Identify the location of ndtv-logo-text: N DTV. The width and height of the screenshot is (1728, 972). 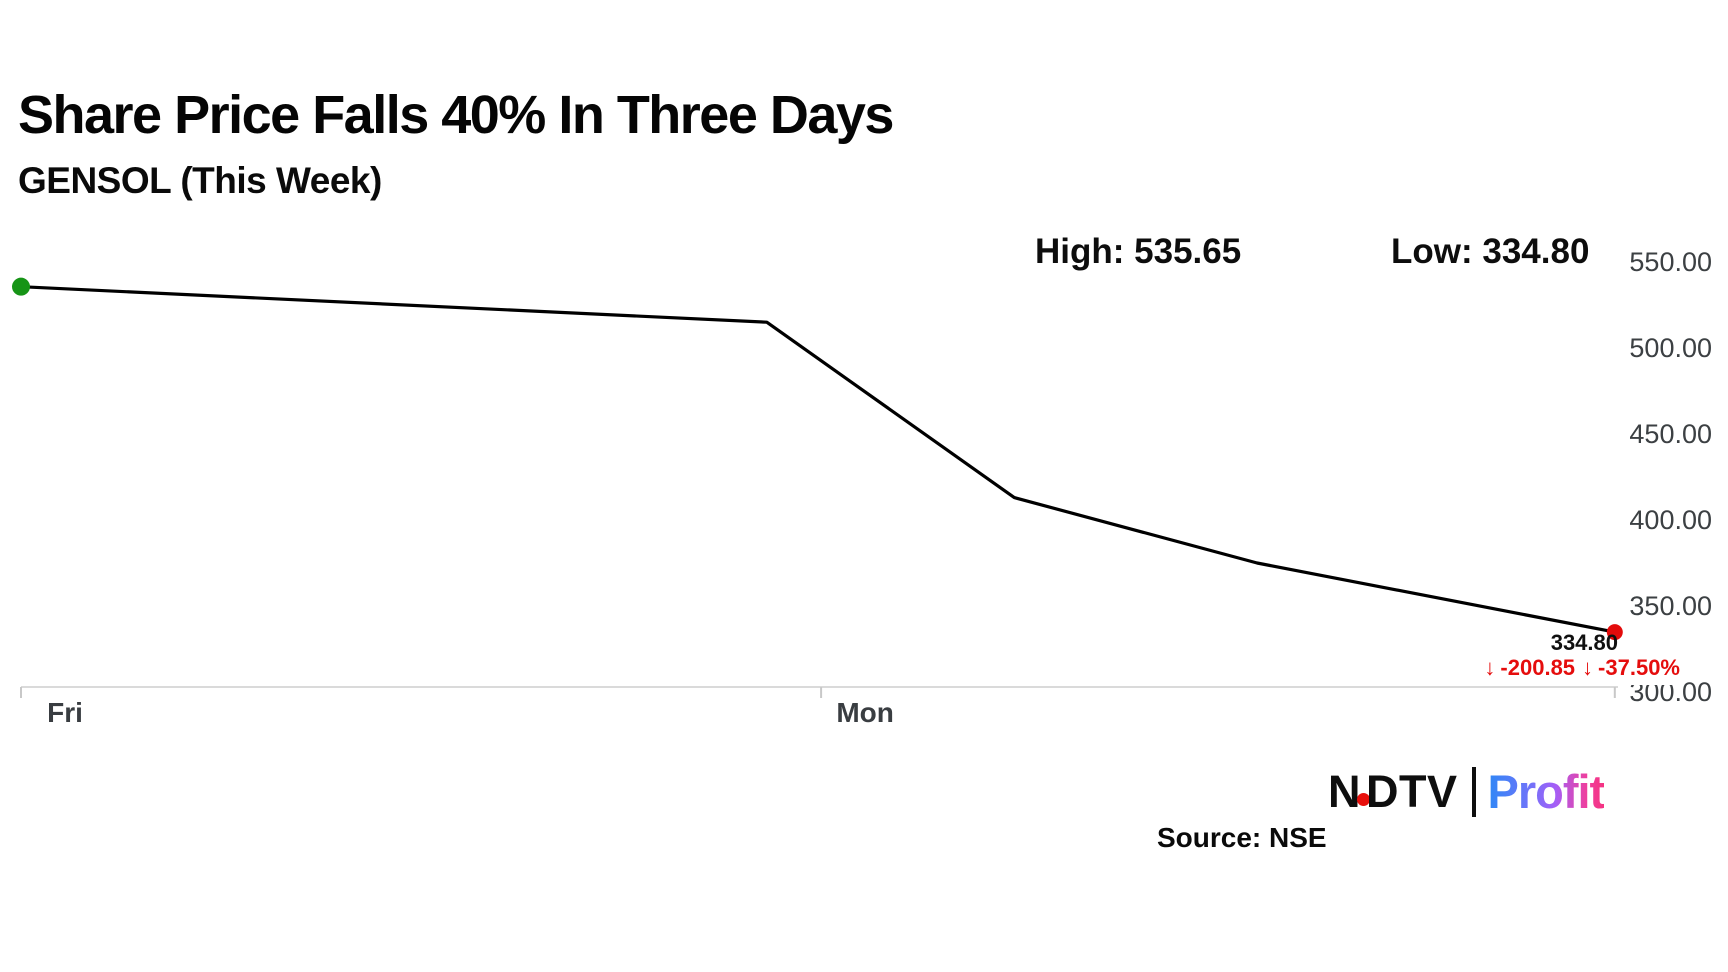
(1393, 792).